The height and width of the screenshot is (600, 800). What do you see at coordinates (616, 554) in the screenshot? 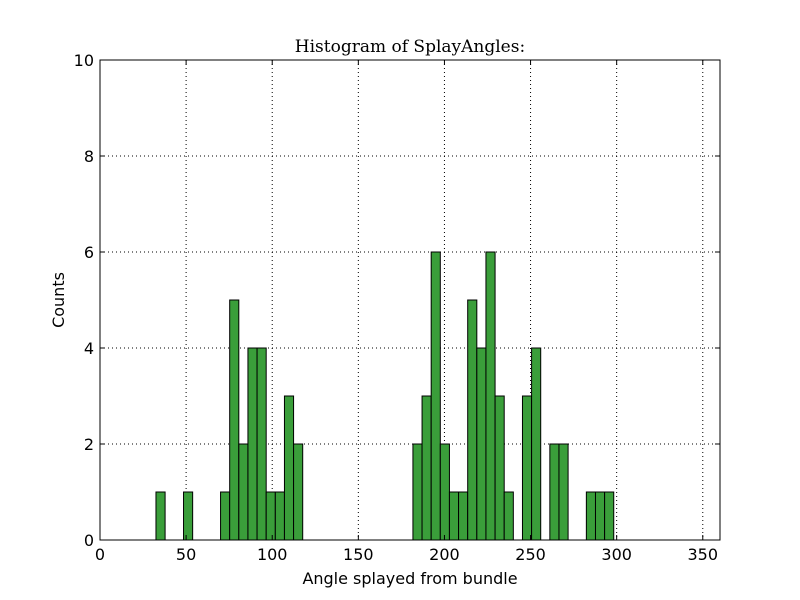
I see `x-tick-label: 300` at bounding box center [616, 554].